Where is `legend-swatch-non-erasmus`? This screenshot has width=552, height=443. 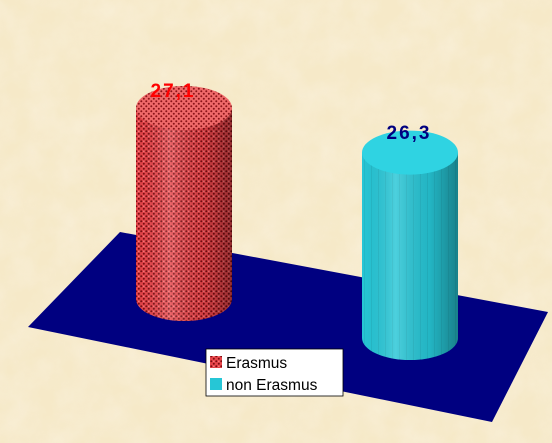
legend-swatch-non-erasmus is located at coordinates (216, 384).